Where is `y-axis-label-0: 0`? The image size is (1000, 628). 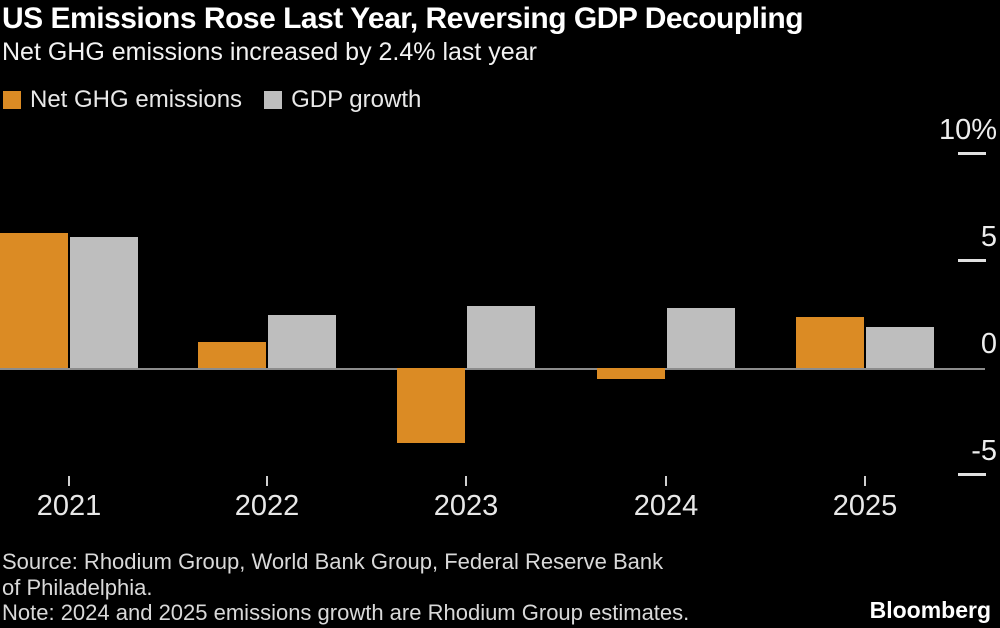 y-axis-label-0: 0 is located at coordinates (988, 344).